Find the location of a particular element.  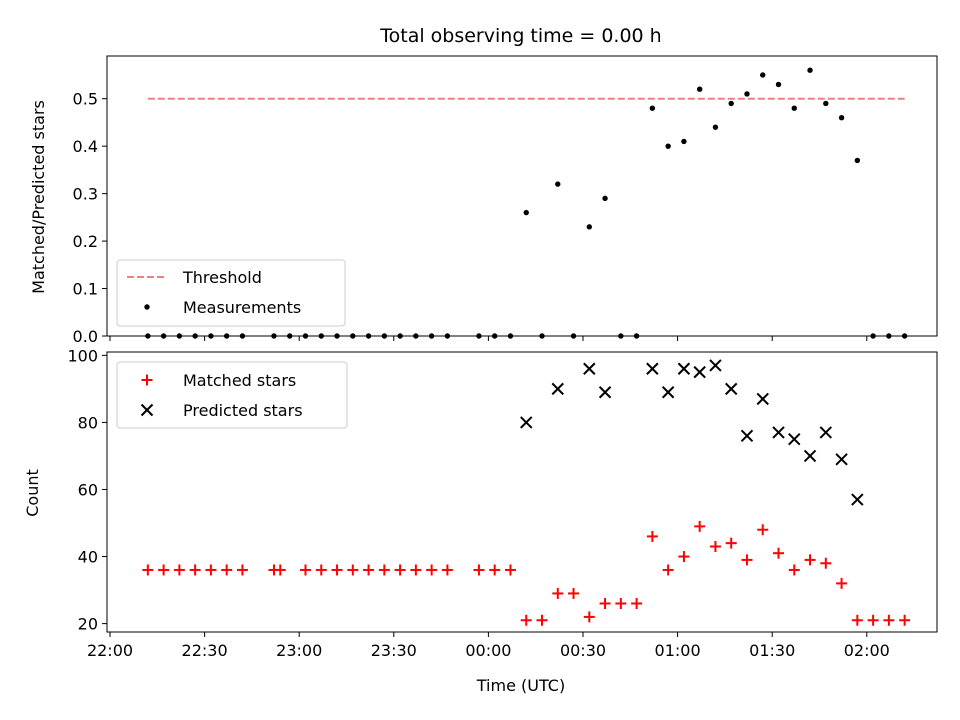

chart-title: Total observing time = 0.00 h is located at coordinates (520, 36).